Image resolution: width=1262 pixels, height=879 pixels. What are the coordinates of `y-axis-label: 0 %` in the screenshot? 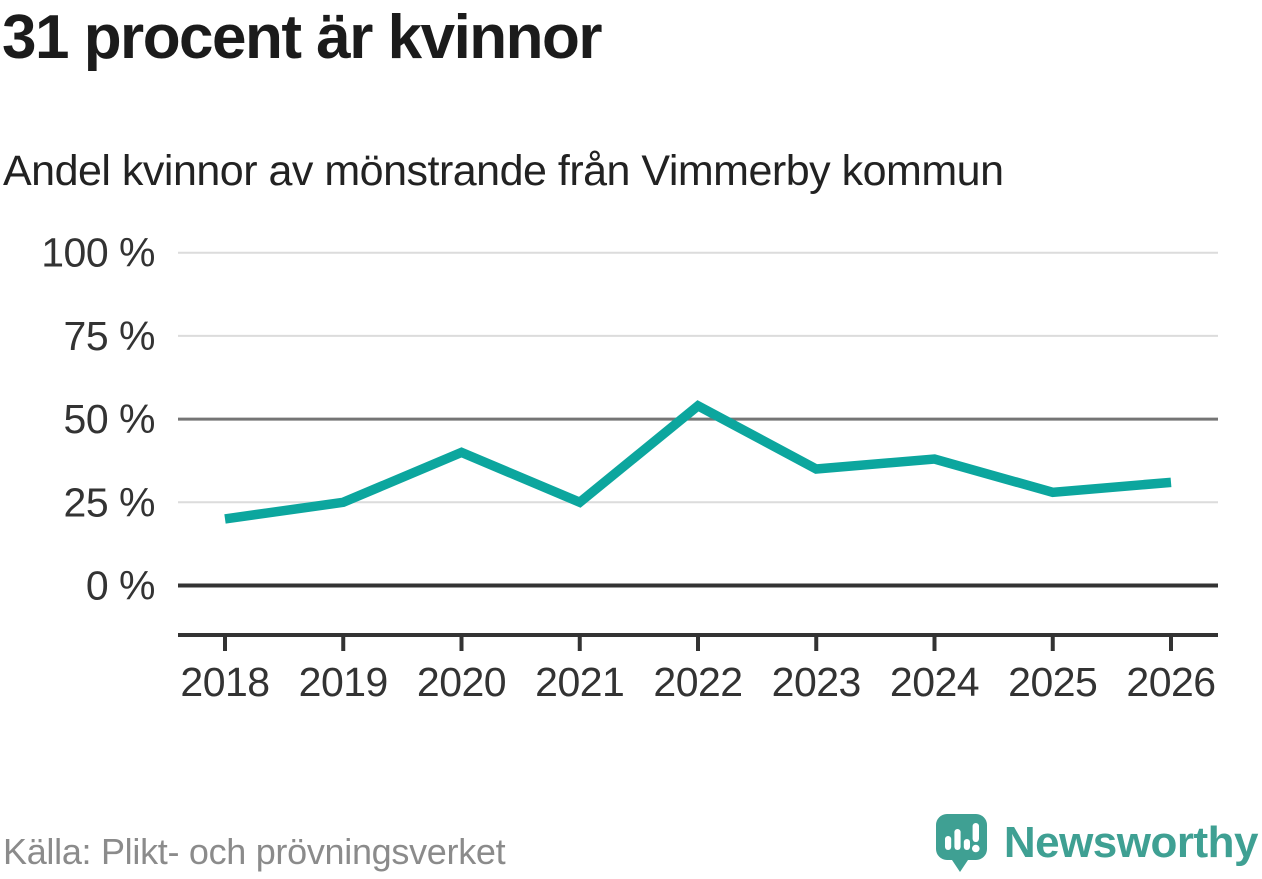 It's located at (120, 586).